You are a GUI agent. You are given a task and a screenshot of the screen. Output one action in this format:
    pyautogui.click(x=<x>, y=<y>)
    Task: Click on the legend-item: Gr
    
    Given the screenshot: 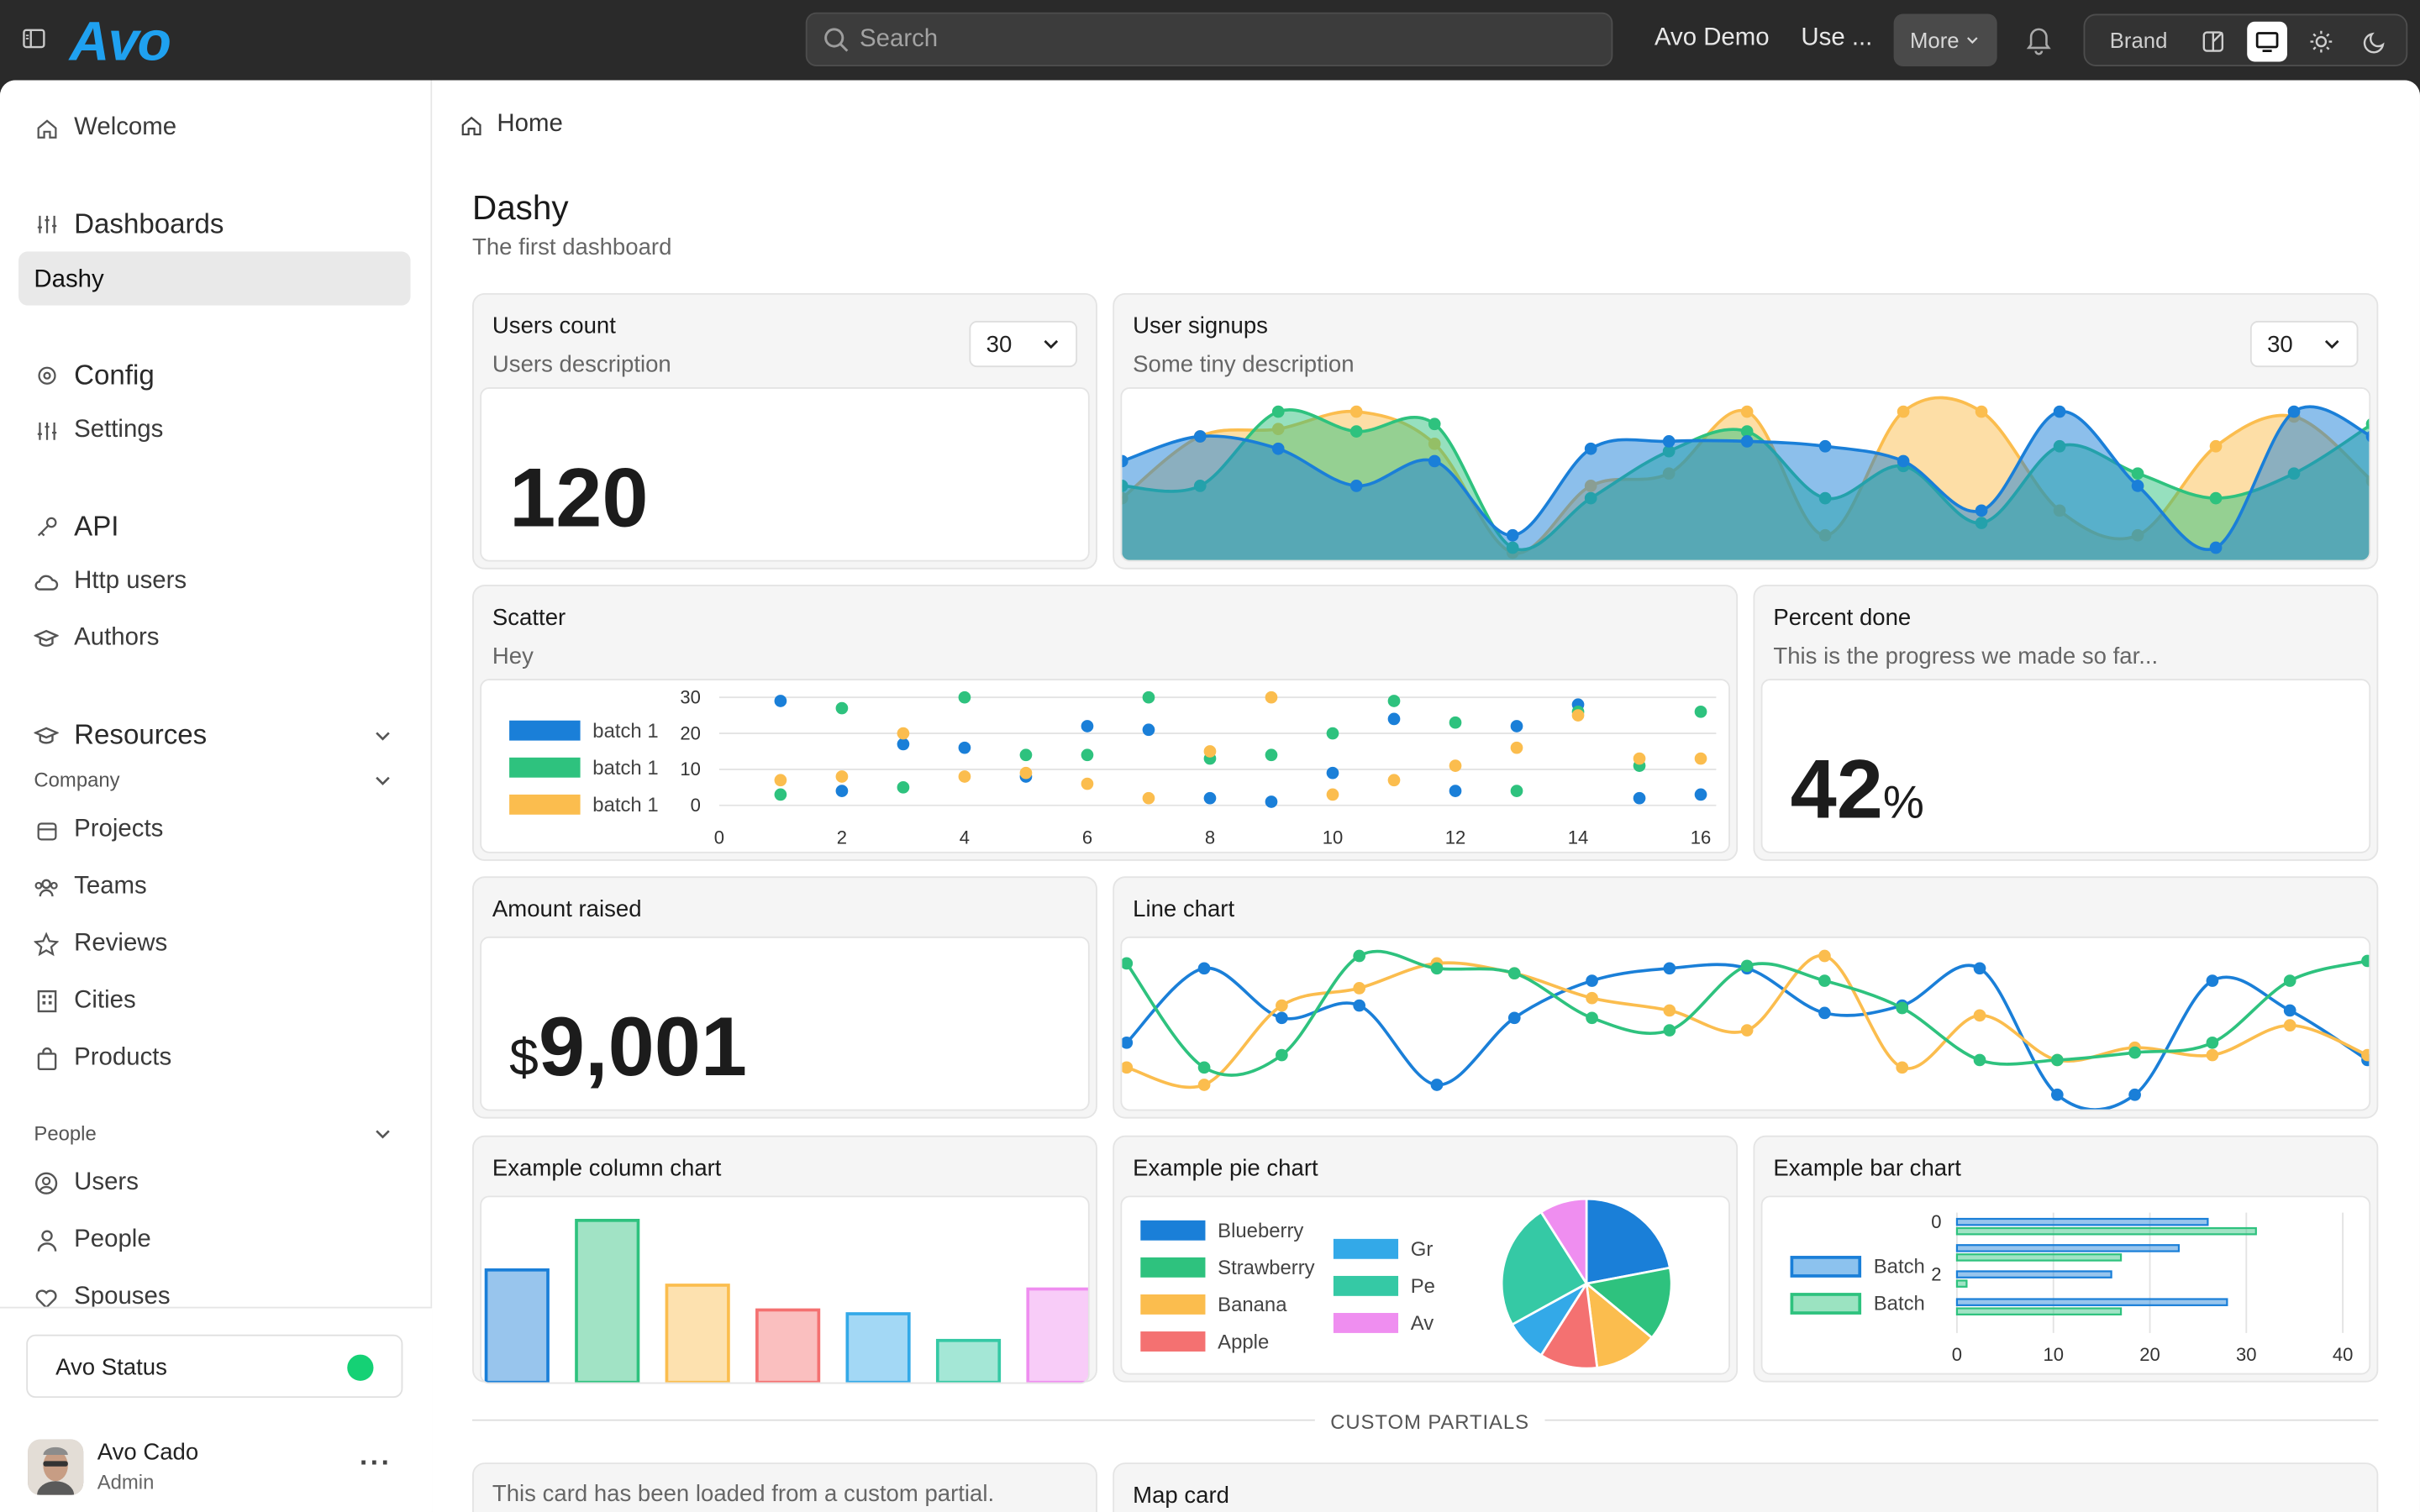 What is the action you would take?
    pyautogui.click(x=1383, y=1249)
    